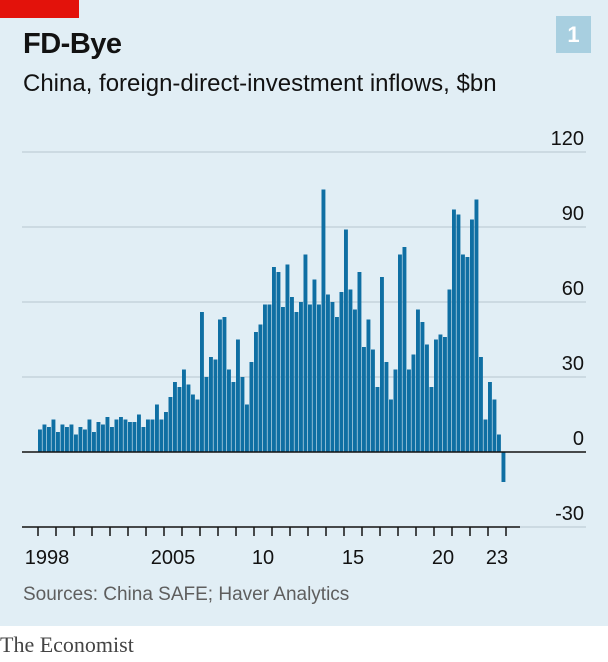 The image size is (608, 662). What do you see at coordinates (173, 558) in the screenshot?
I see `x-tick-label: 2005` at bounding box center [173, 558].